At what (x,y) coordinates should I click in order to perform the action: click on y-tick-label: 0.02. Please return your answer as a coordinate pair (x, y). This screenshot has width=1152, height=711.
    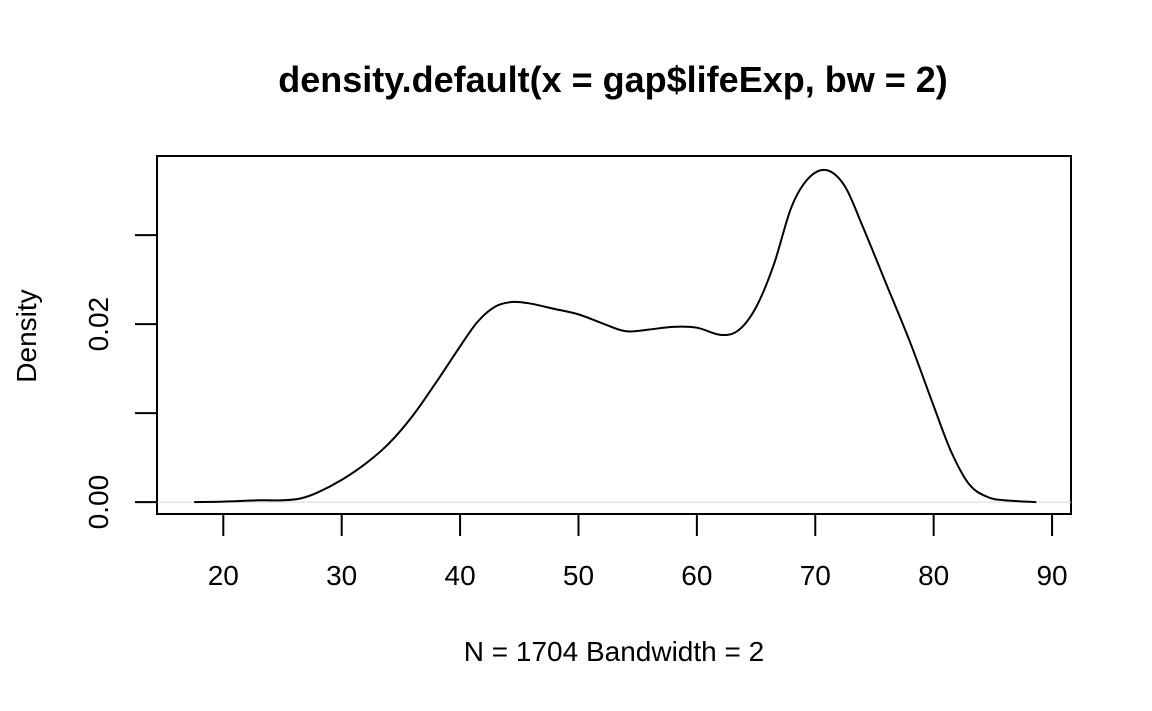
    Looking at the image, I should click on (98, 324).